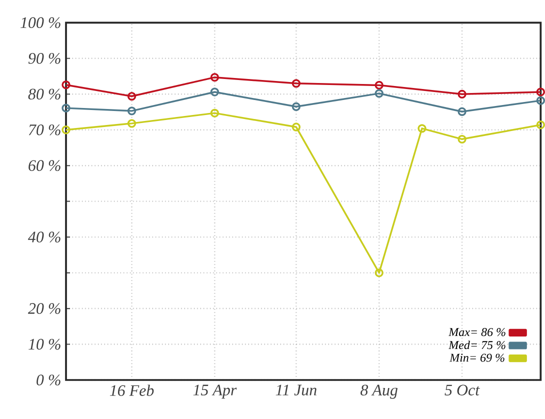  Describe the element at coordinates (44, 94) in the screenshot. I see `y-tick-label: 80 %` at that location.